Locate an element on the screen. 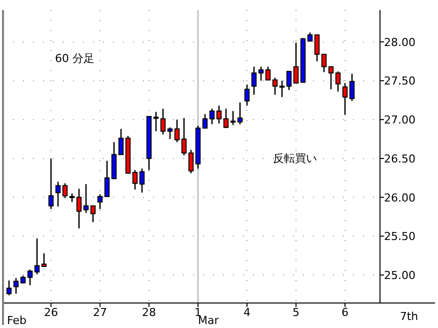 The height and width of the screenshot is (328, 438). y-tick-label: 25.00 is located at coordinates (400, 275).